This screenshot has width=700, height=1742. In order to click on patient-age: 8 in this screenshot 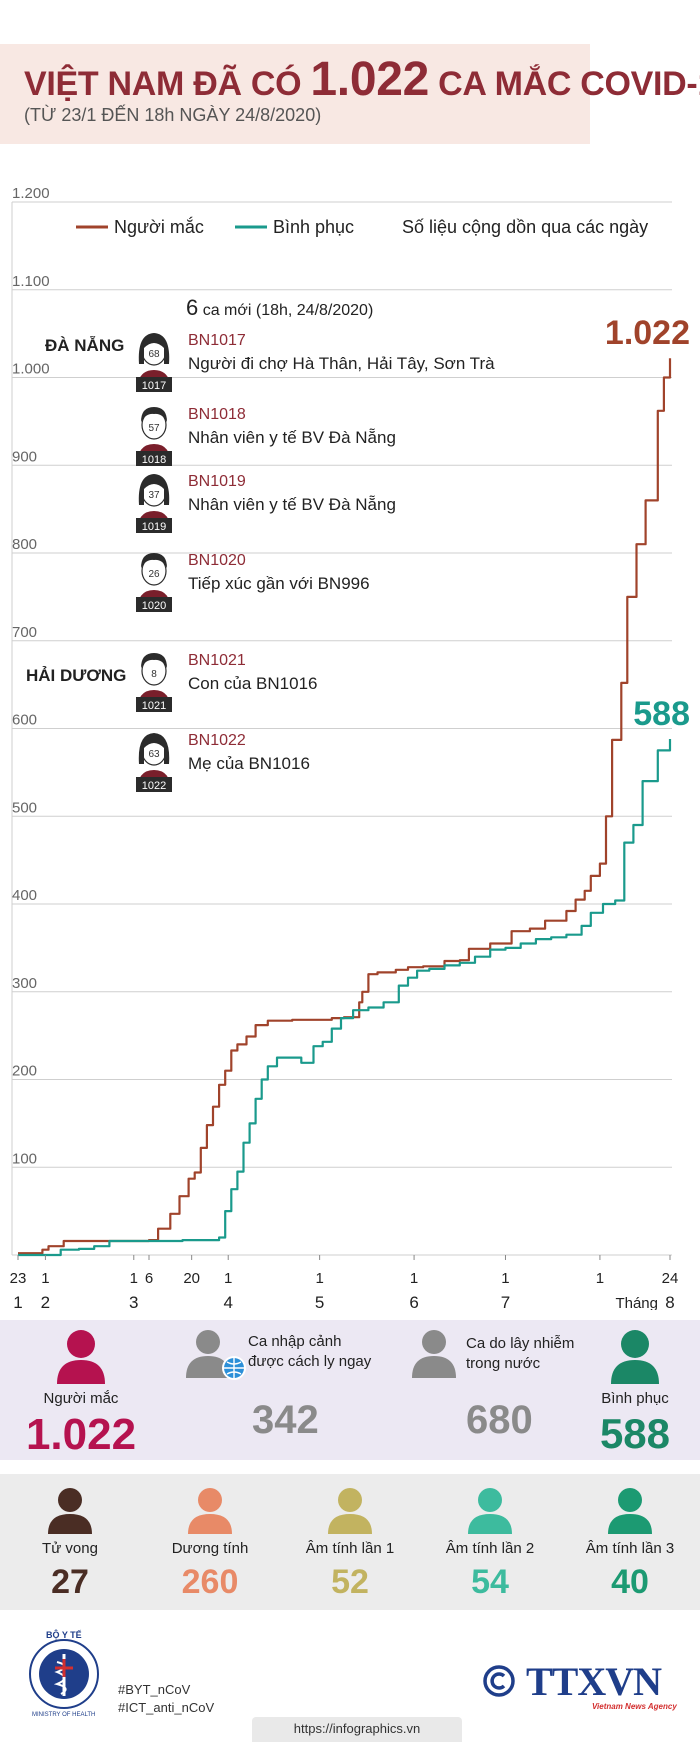, I will do `click(154, 674)`.